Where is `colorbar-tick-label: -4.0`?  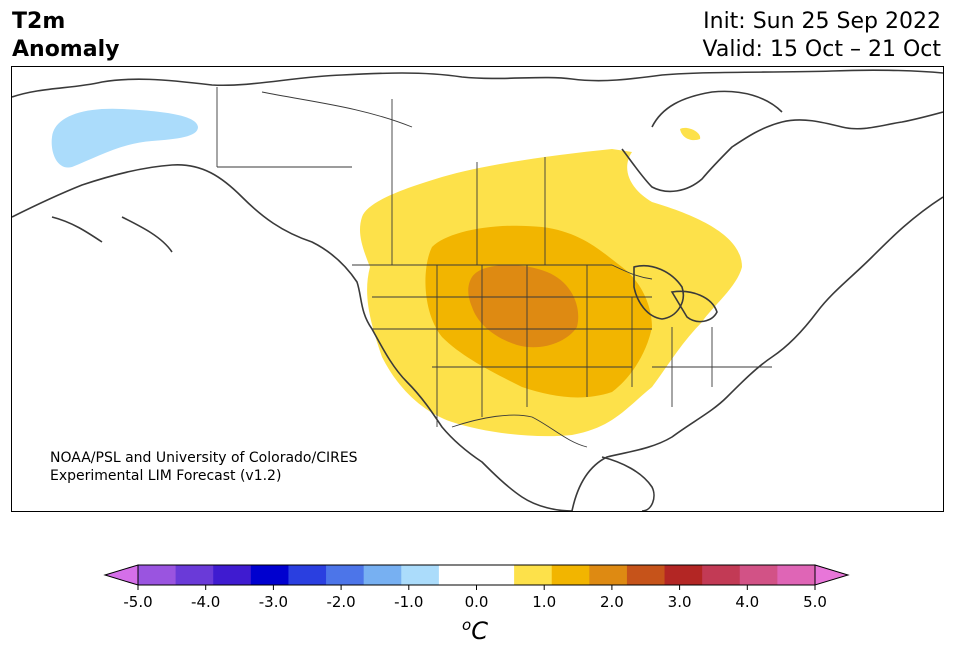 colorbar-tick-label: -4.0 is located at coordinates (205, 602).